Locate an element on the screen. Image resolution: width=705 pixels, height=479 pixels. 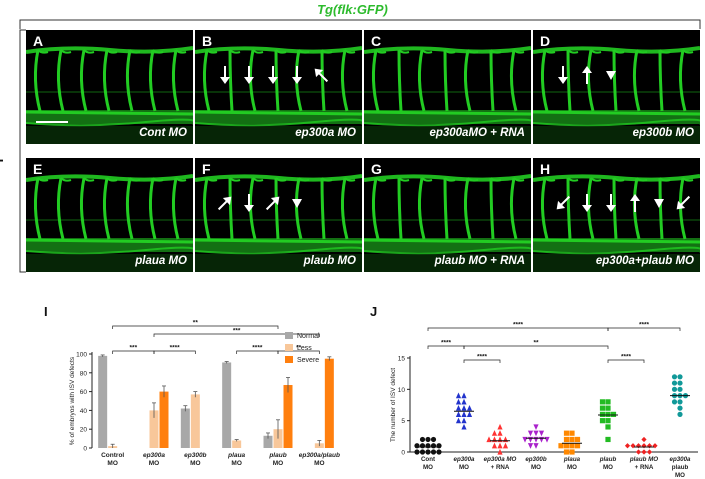
panel-letter: H is located at coordinates (545, 169).